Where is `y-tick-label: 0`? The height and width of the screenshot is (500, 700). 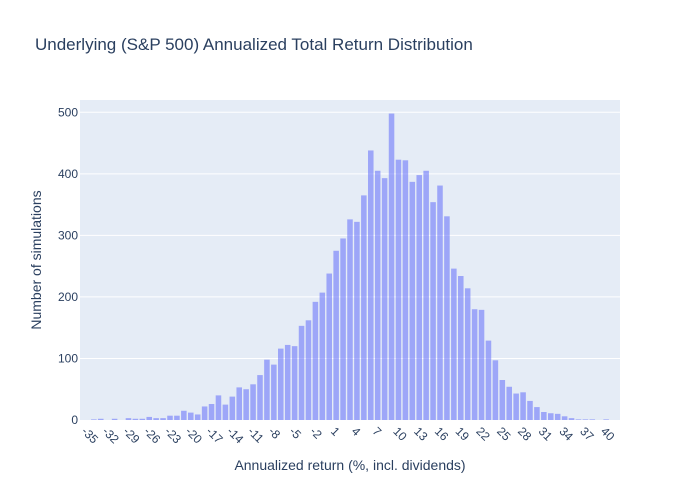 y-tick-label: 0 is located at coordinates (74, 420).